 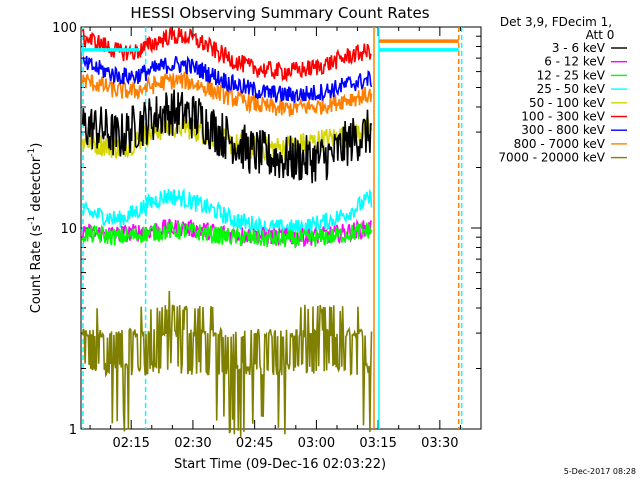 What do you see at coordinates (551, 158) in the screenshot?
I see `legend-entry-label: 7000 - 20000 keV` at bounding box center [551, 158].